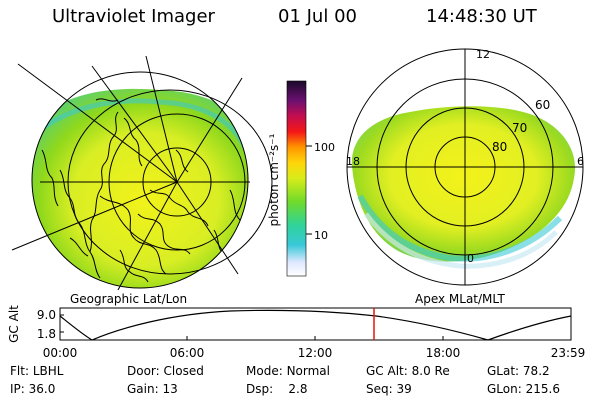  What do you see at coordinates (519, 128) in the screenshot?
I see `lat-label-70: 70` at bounding box center [519, 128].